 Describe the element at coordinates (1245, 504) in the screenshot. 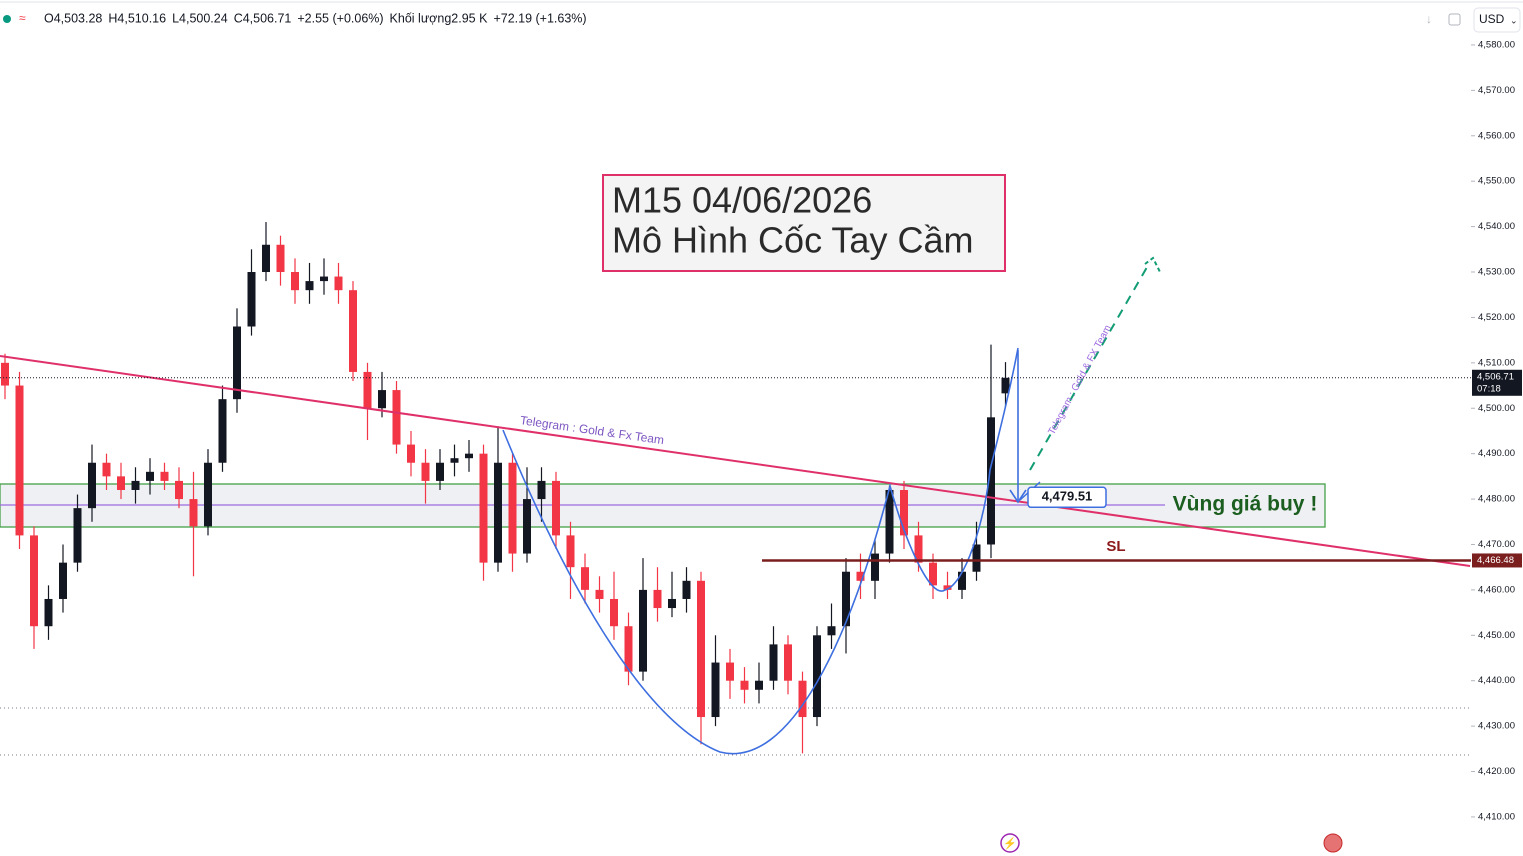

I see `zone-label: Vùng giá buy !` at that location.